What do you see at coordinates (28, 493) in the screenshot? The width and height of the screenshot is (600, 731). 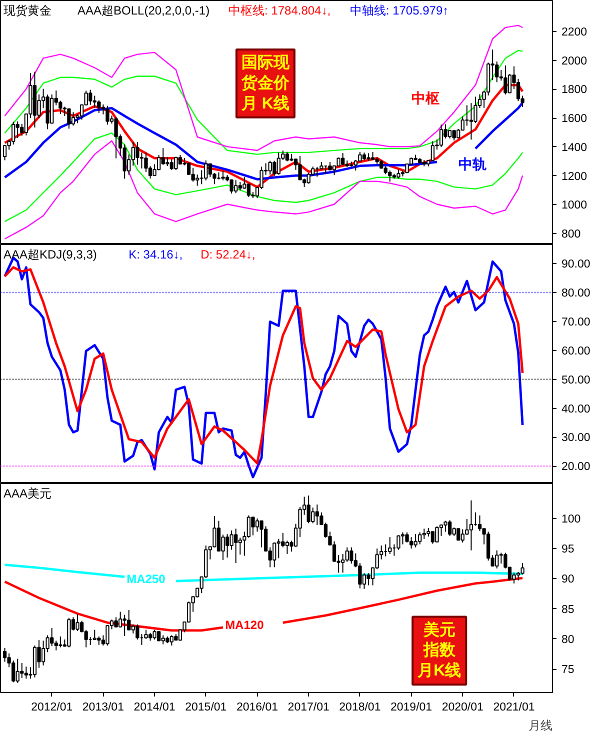 I see `chart-title: AAA美元` at bounding box center [28, 493].